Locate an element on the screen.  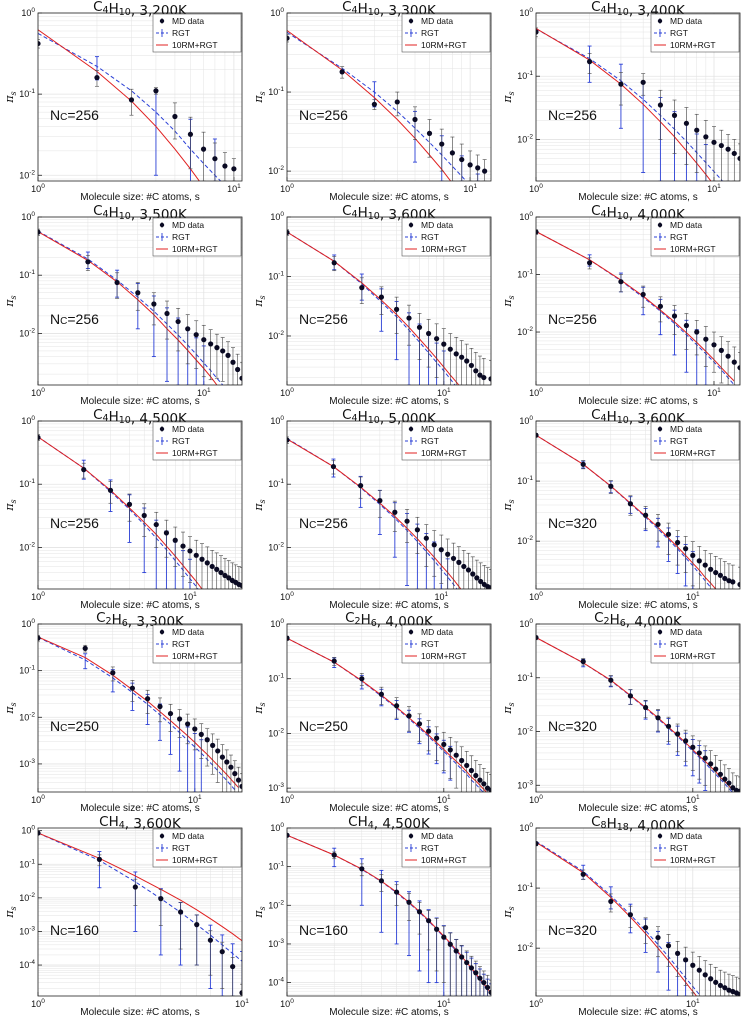
rgt-error-bar is located at coordinates (490, 990).